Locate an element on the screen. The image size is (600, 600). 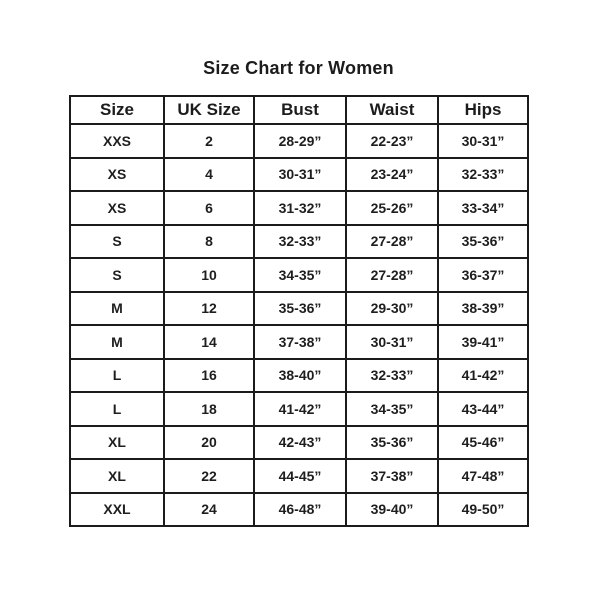
table-row: S 10 34-35” 27-28” 36-37” is located at coordinates (299, 275).